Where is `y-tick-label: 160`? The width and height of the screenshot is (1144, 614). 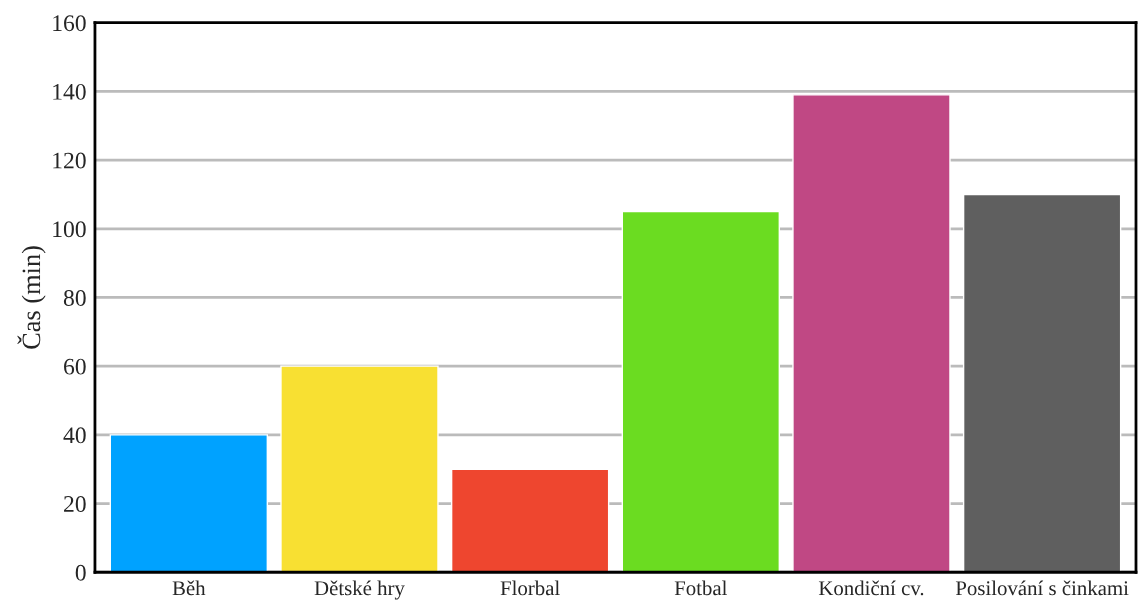 y-tick-label: 160 is located at coordinates (69, 23).